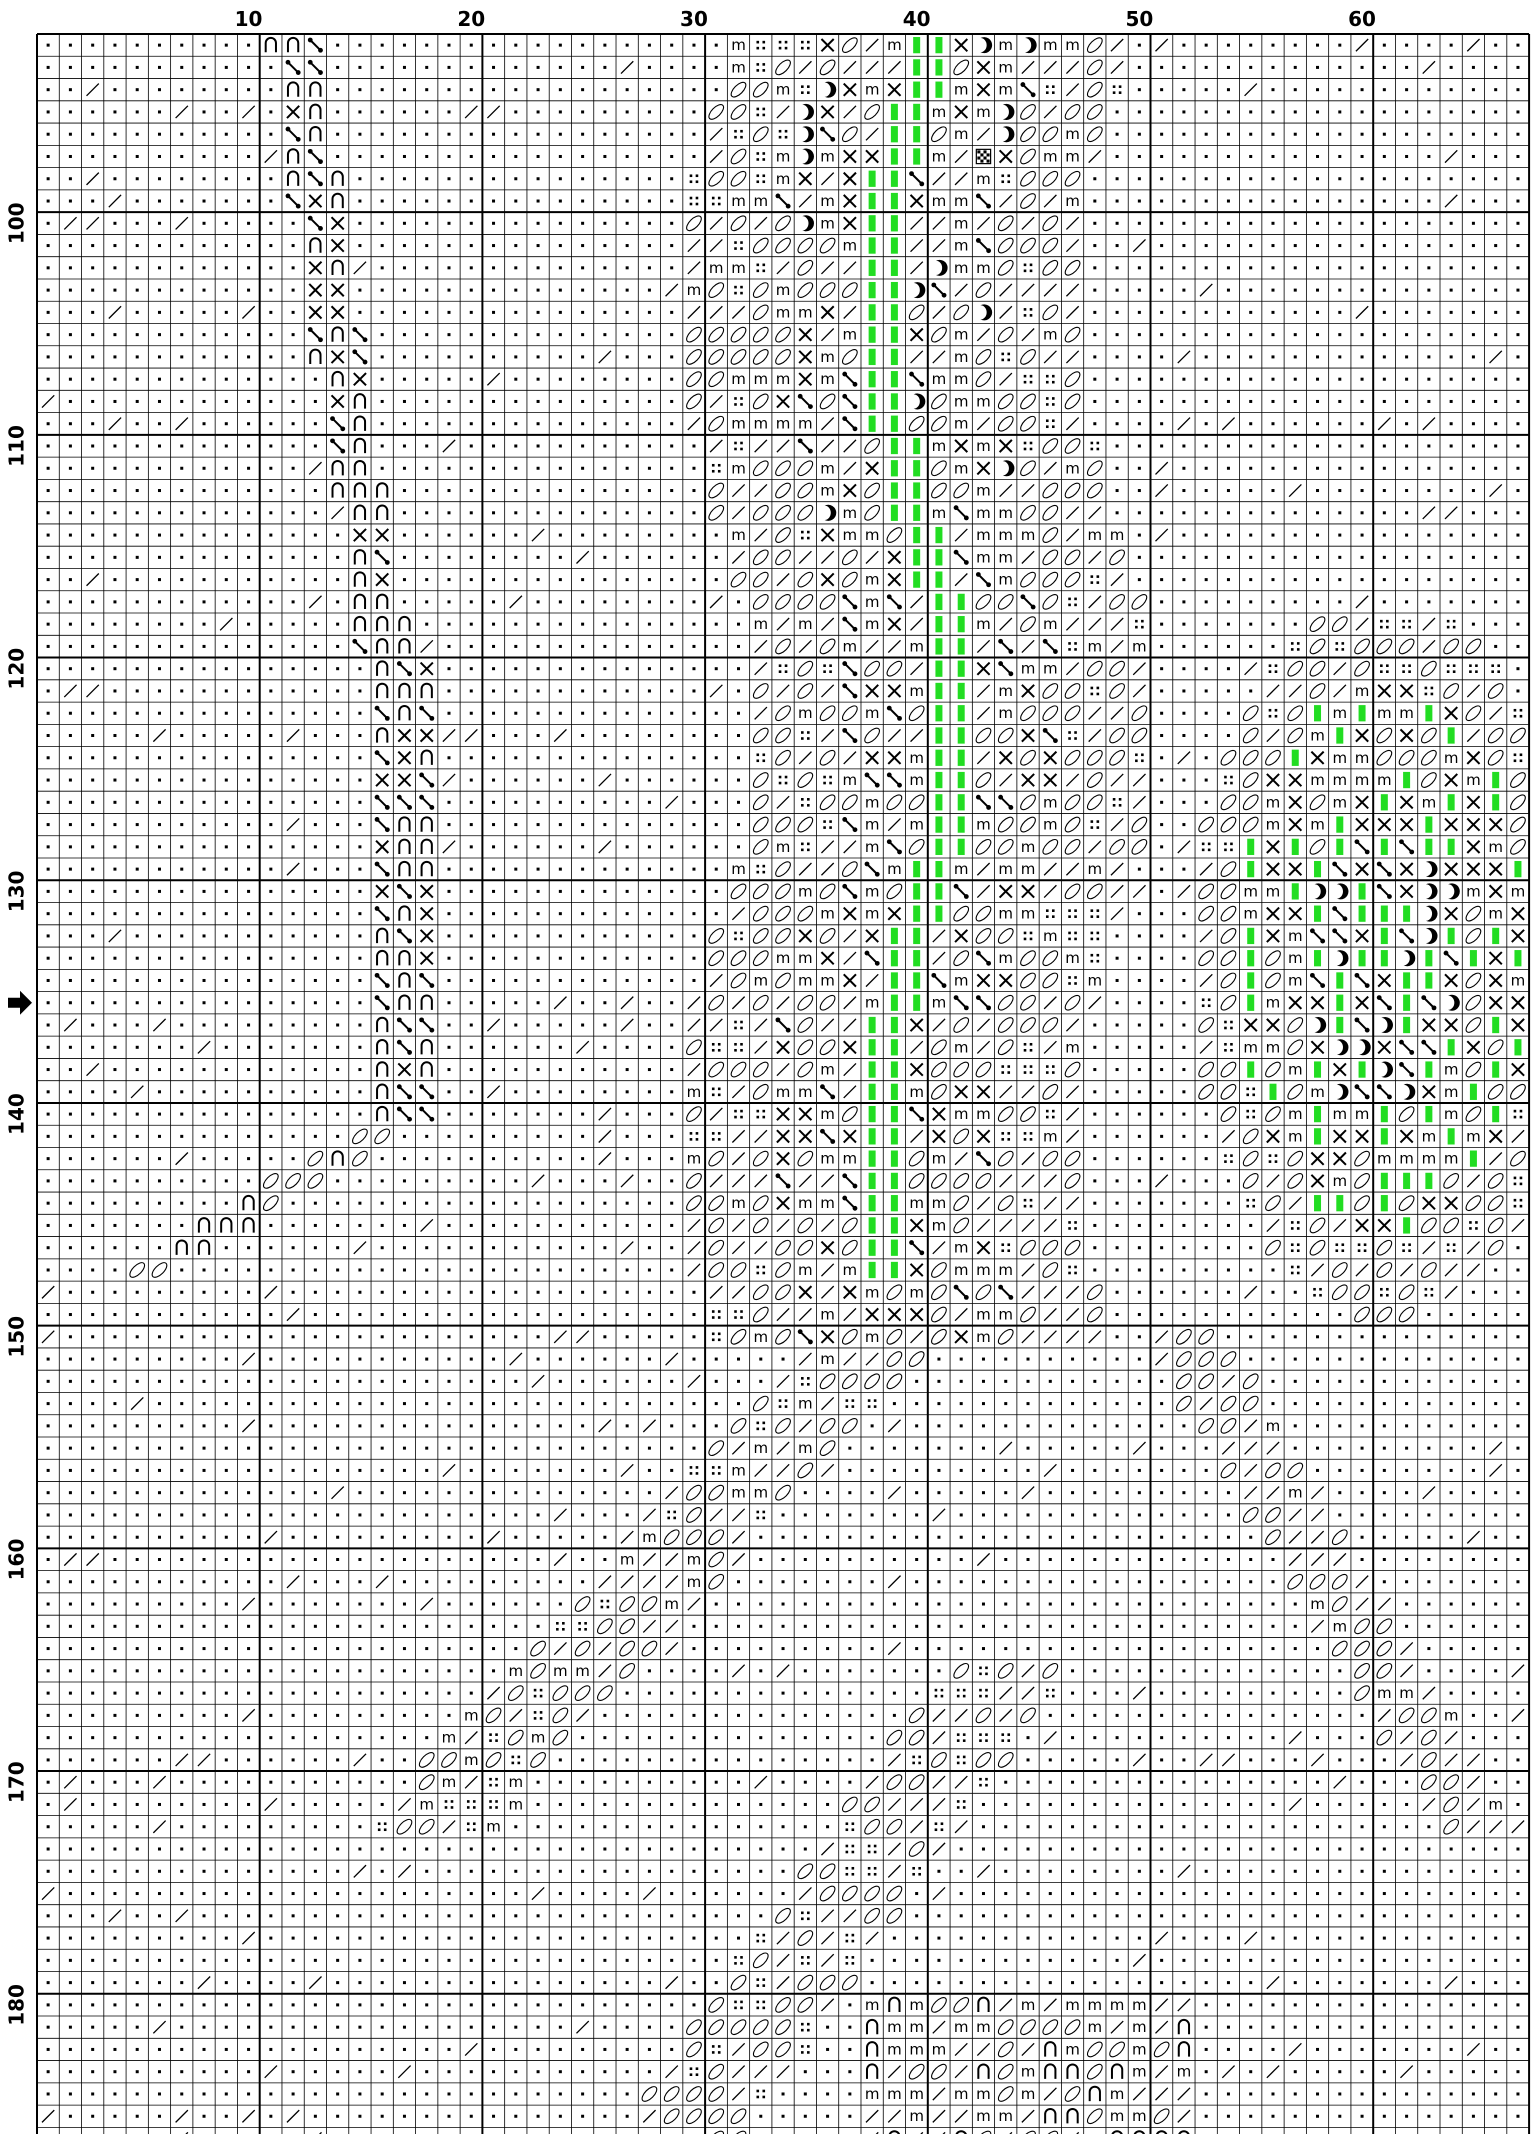 Image resolution: width=1534 pixels, height=2134 pixels. Describe the element at coordinates (17, 1114) in the screenshot. I see `row-label: 140` at that location.